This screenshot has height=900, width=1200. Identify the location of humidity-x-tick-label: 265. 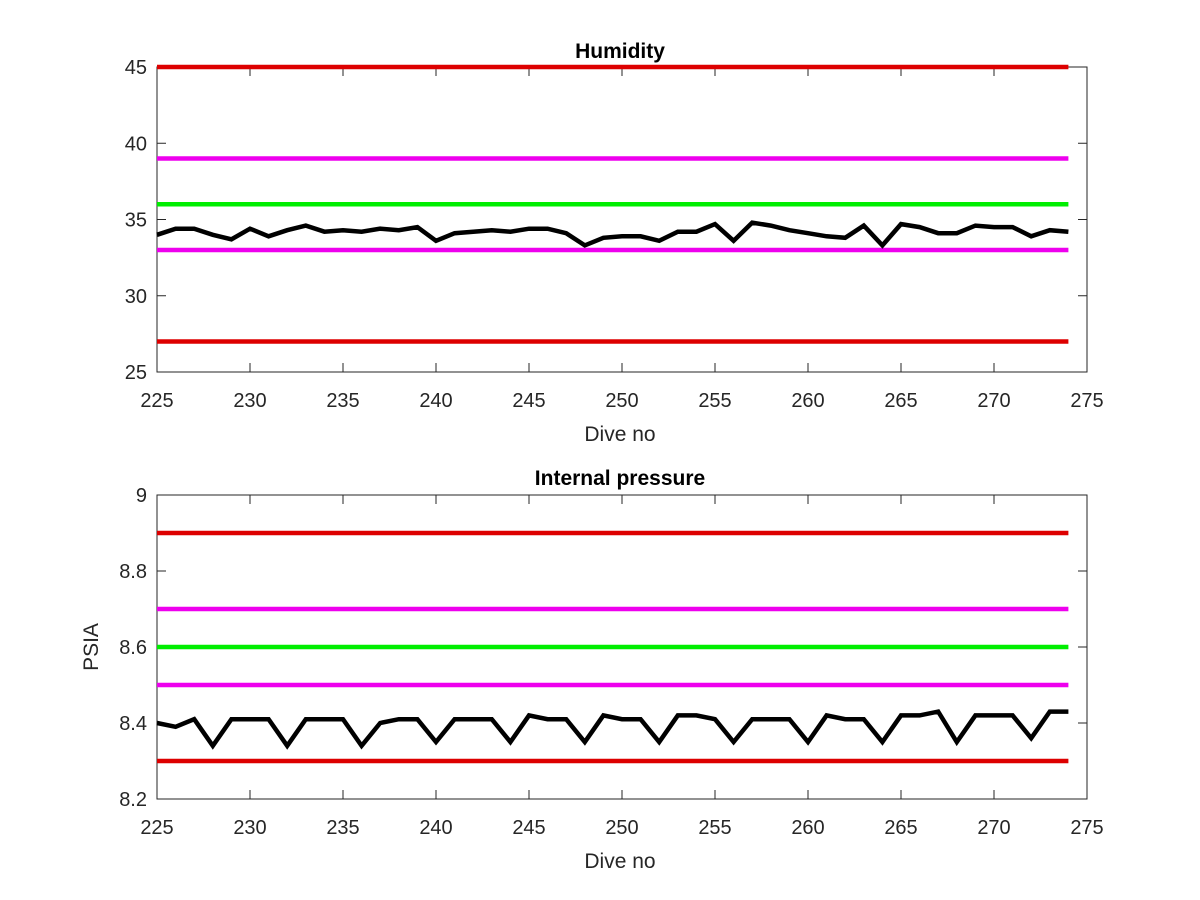
(900, 401).